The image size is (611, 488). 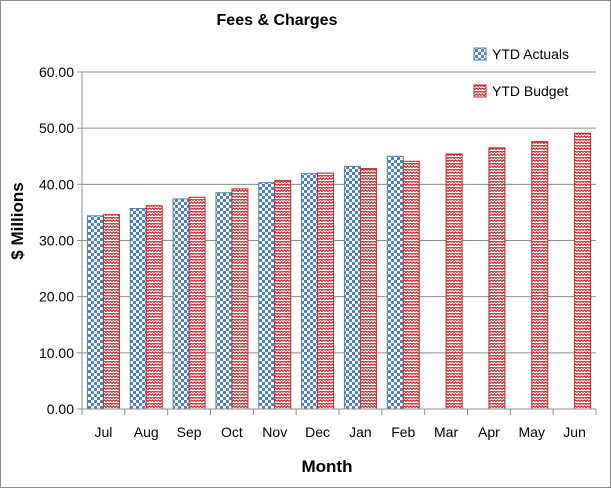 What do you see at coordinates (189, 432) in the screenshot?
I see `x-tick-label: Sep` at bounding box center [189, 432].